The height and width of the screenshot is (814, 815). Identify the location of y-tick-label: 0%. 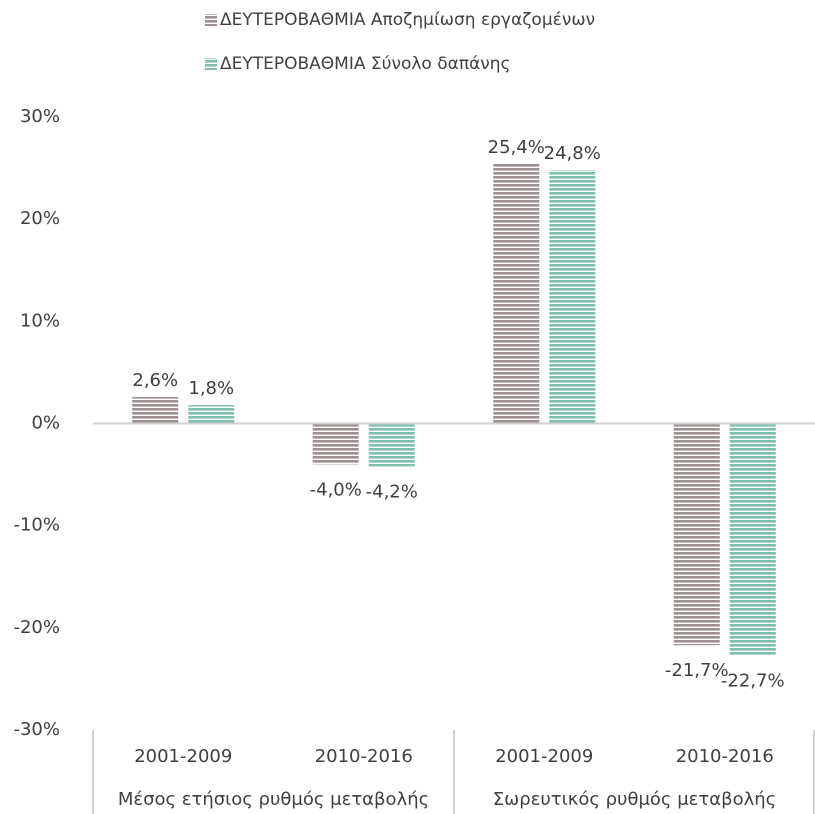
(45, 423).